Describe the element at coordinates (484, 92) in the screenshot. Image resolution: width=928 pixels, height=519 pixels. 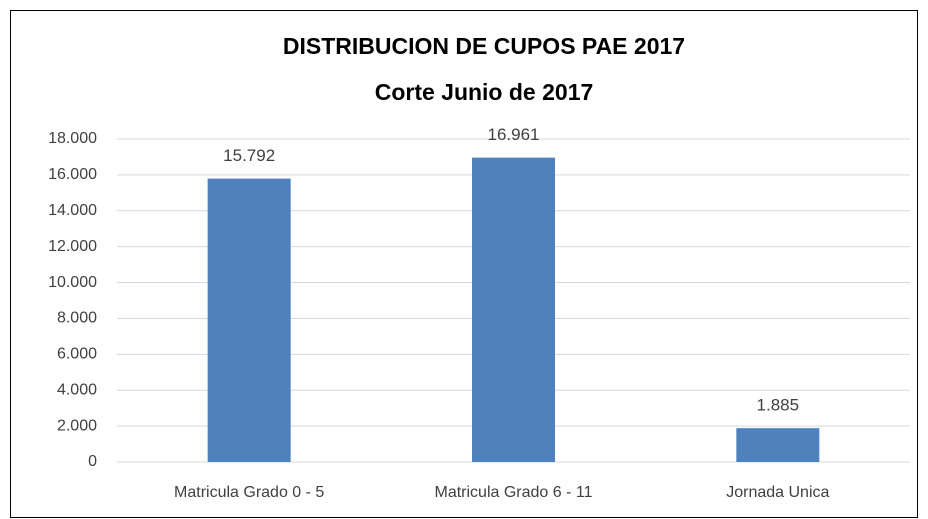
I see `chart-subtitle: Corte Junio de 2017` at that location.